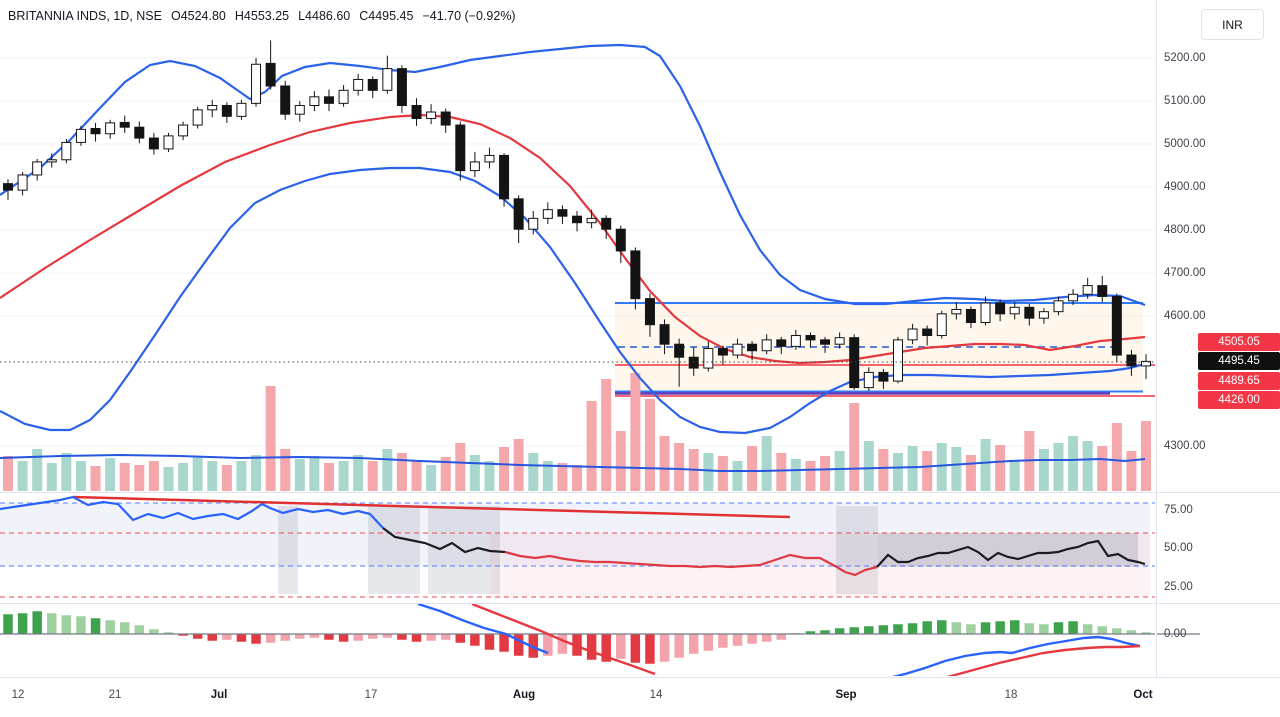 This screenshot has width=1280, height=717. I want to click on rsi-oversold-fill, so click(820, 565).